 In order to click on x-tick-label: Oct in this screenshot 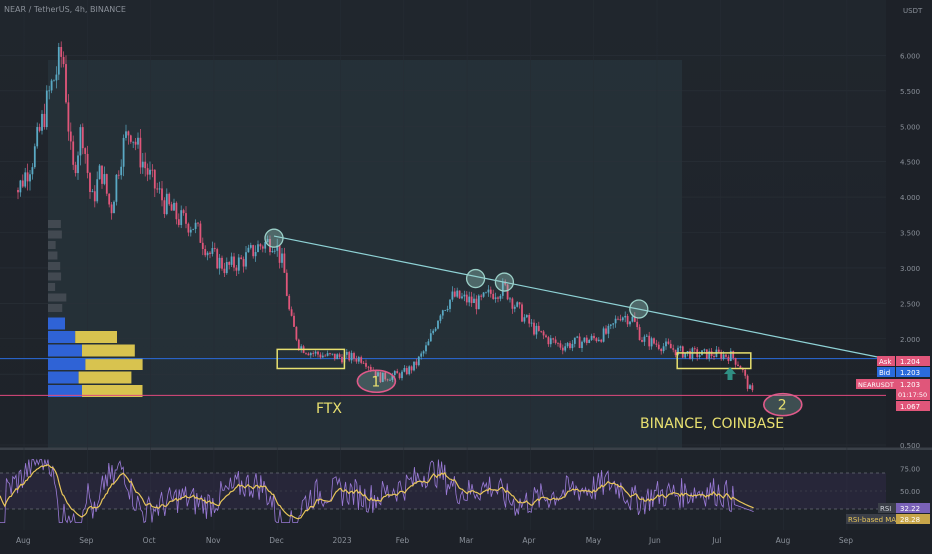, I will do `click(149, 540)`.